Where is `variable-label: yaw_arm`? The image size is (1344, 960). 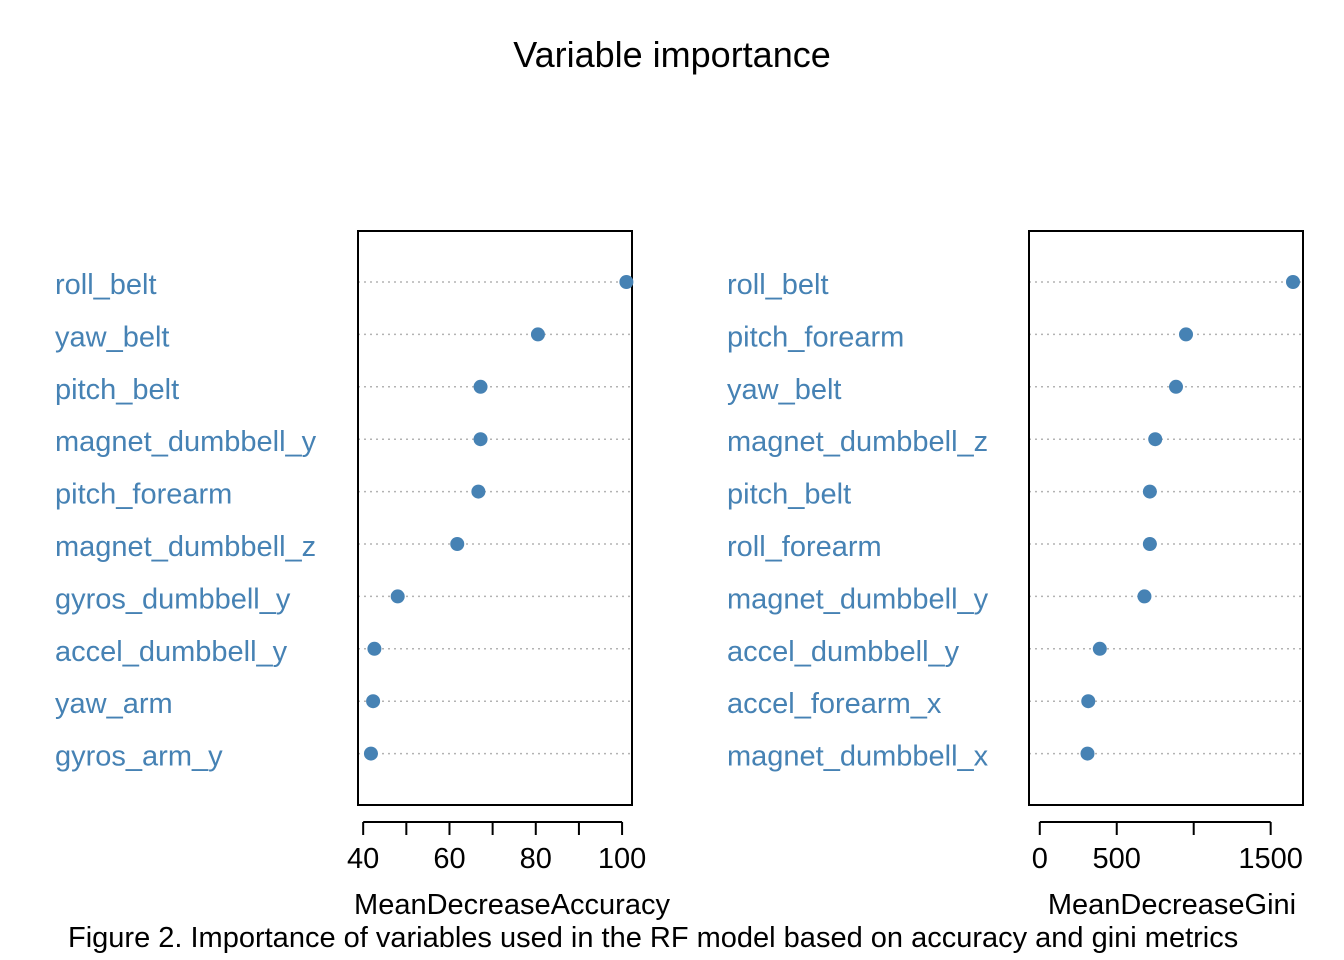
variable-label: yaw_arm is located at coordinates (114, 704).